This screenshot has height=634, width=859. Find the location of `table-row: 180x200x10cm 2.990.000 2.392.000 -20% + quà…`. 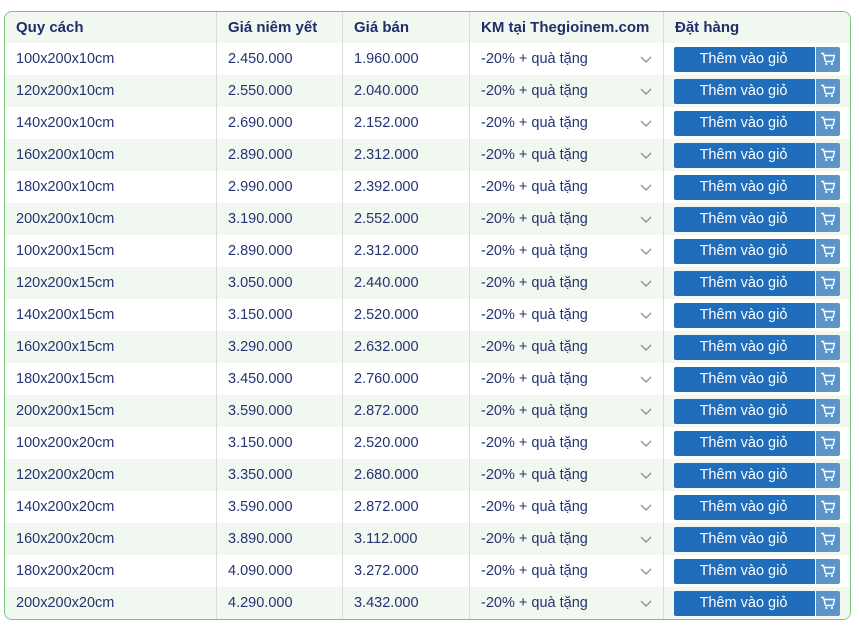

table-row: 180x200x10cm 2.990.000 2.392.000 -20% + quà… is located at coordinates (427, 187).